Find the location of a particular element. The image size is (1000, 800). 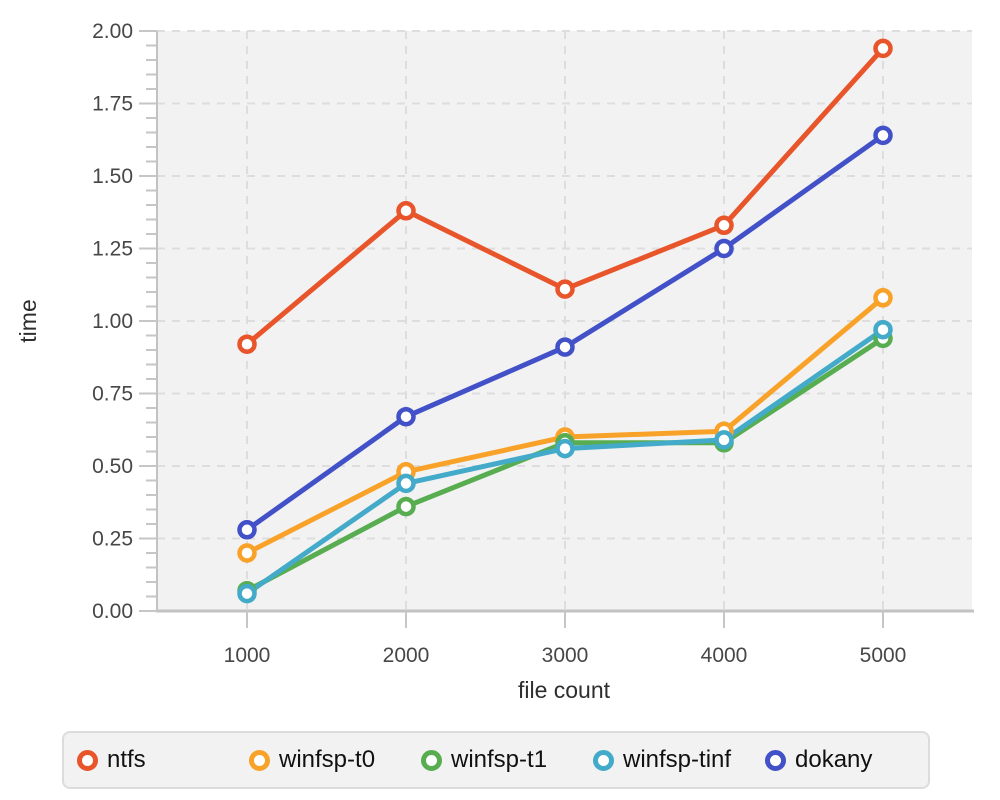

y-tick-label: 0.00 is located at coordinates (112, 611).